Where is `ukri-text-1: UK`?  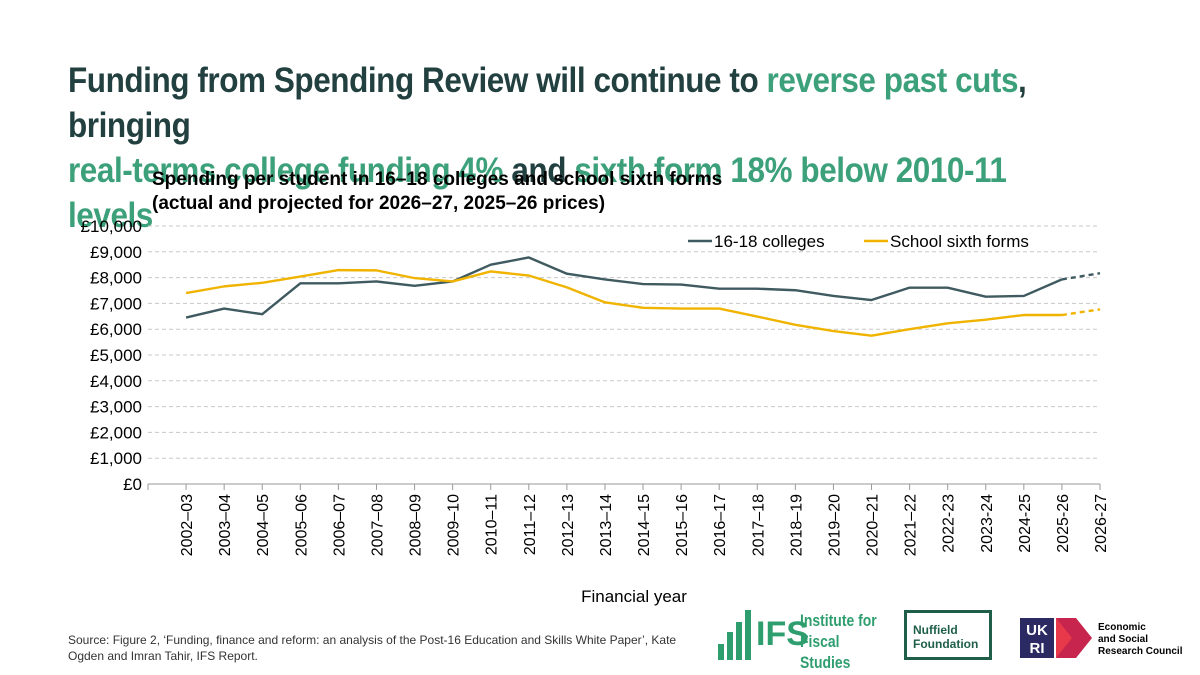 ukri-text-1: UK is located at coordinates (1037, 630).